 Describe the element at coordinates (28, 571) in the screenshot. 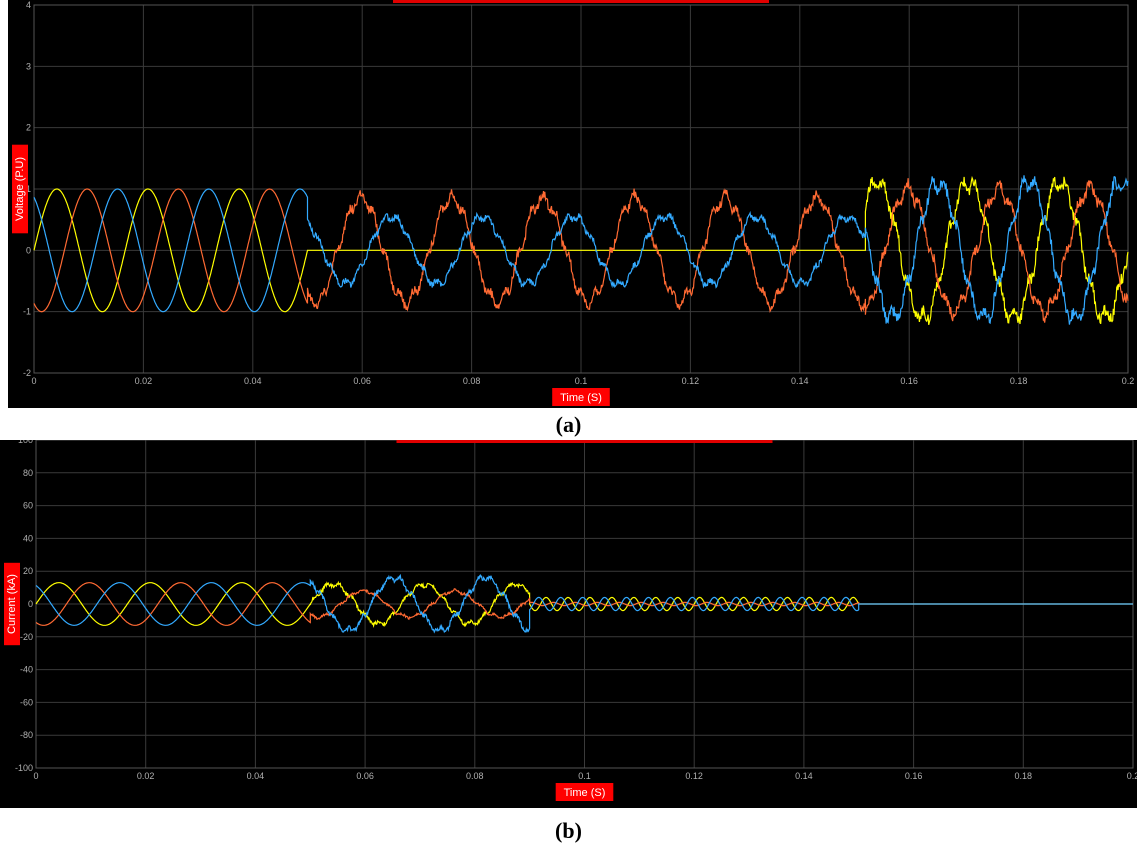

I see `y-tick-label: 20` at that location.